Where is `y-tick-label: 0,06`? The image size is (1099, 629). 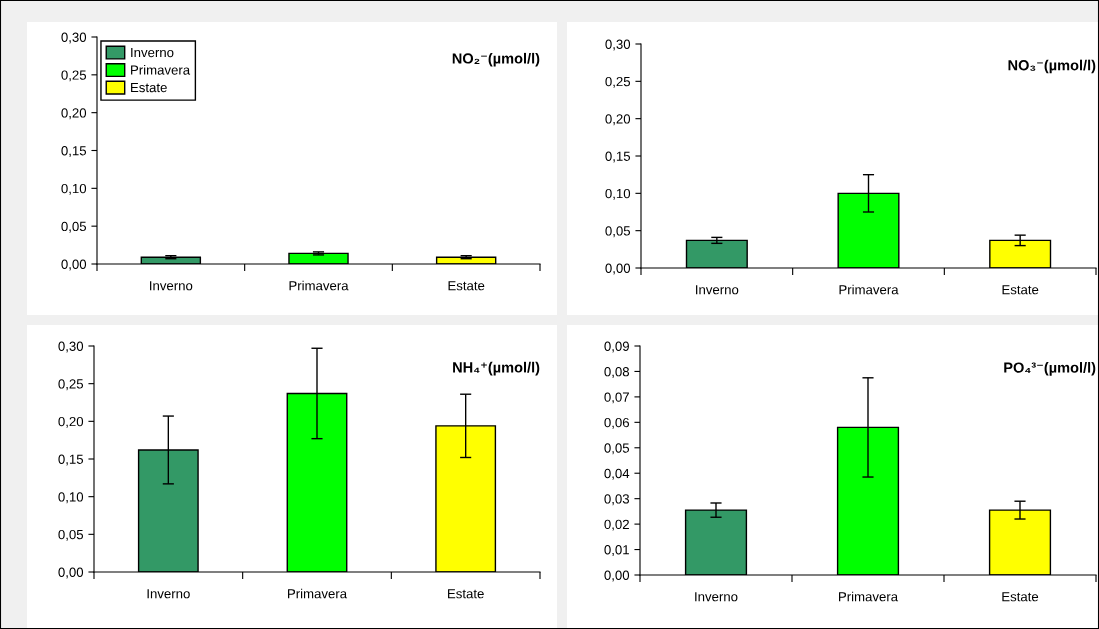
y-tick-label: 0,06 is located at coordinates (617, 423).